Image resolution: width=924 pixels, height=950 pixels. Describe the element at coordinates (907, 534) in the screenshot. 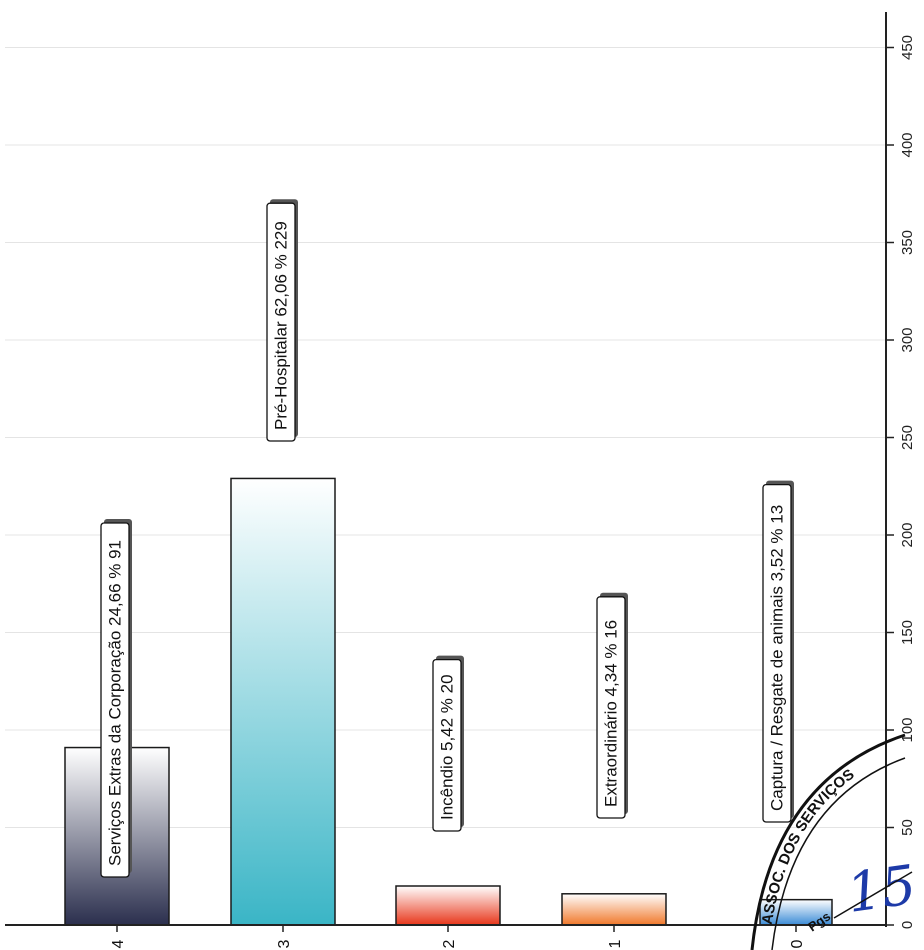

I see `value-tick-label: 200` at that location.